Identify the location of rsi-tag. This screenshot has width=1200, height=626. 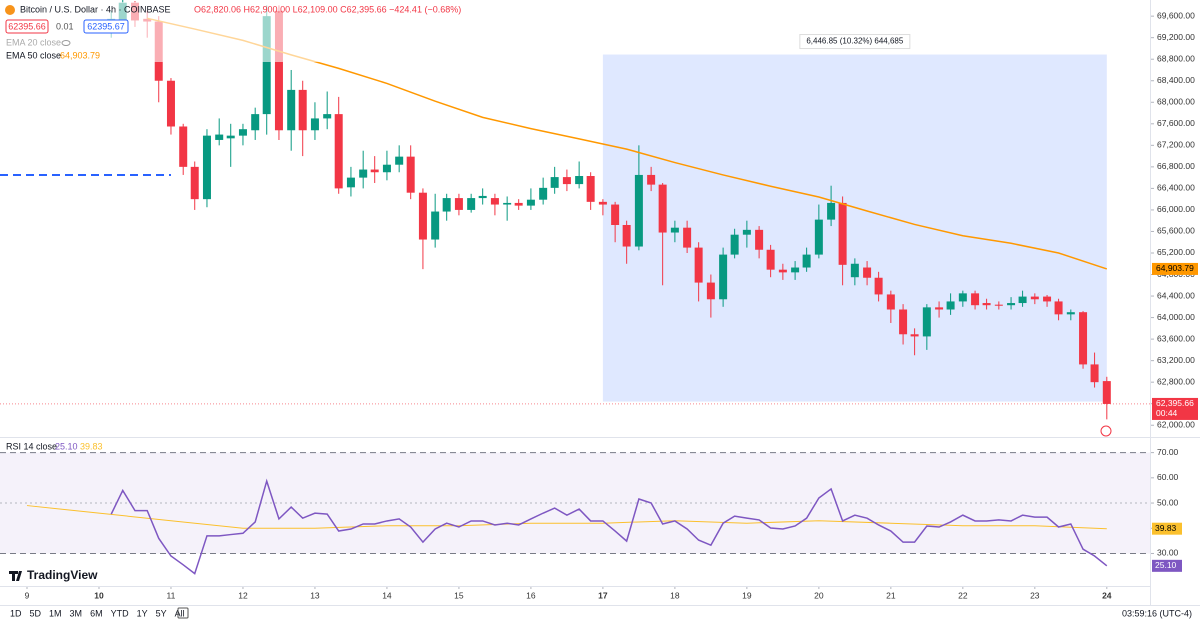
(1167, 565).